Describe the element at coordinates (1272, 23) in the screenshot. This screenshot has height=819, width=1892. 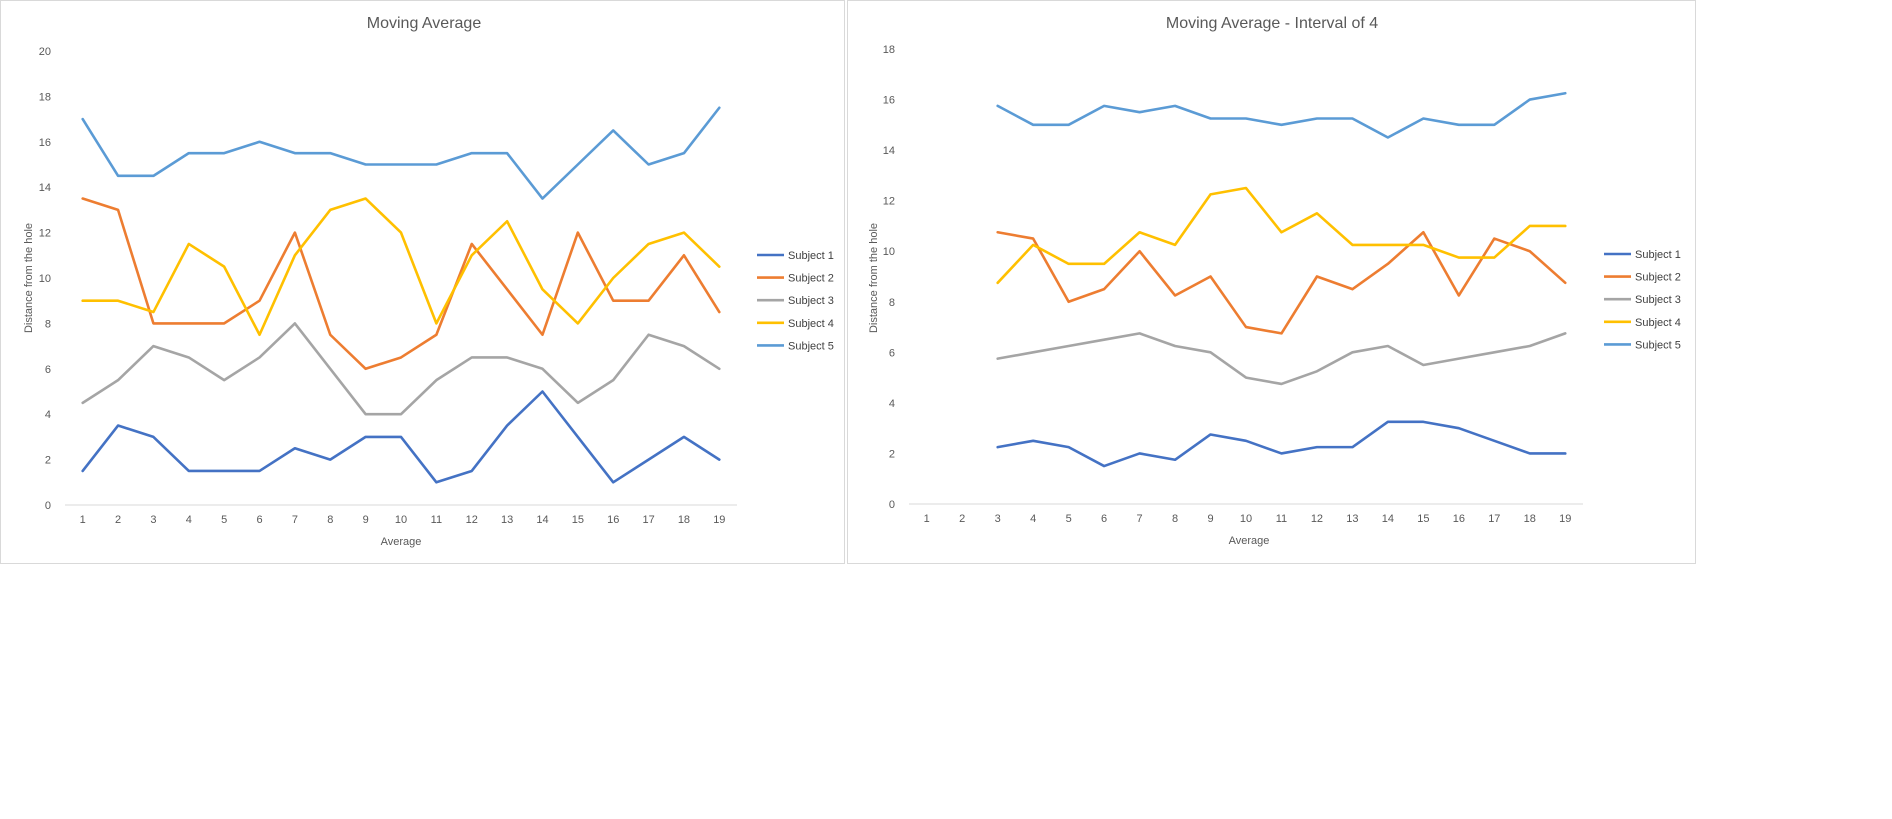
I see `chart-title: Moving Average - Interval of 4` at that location.